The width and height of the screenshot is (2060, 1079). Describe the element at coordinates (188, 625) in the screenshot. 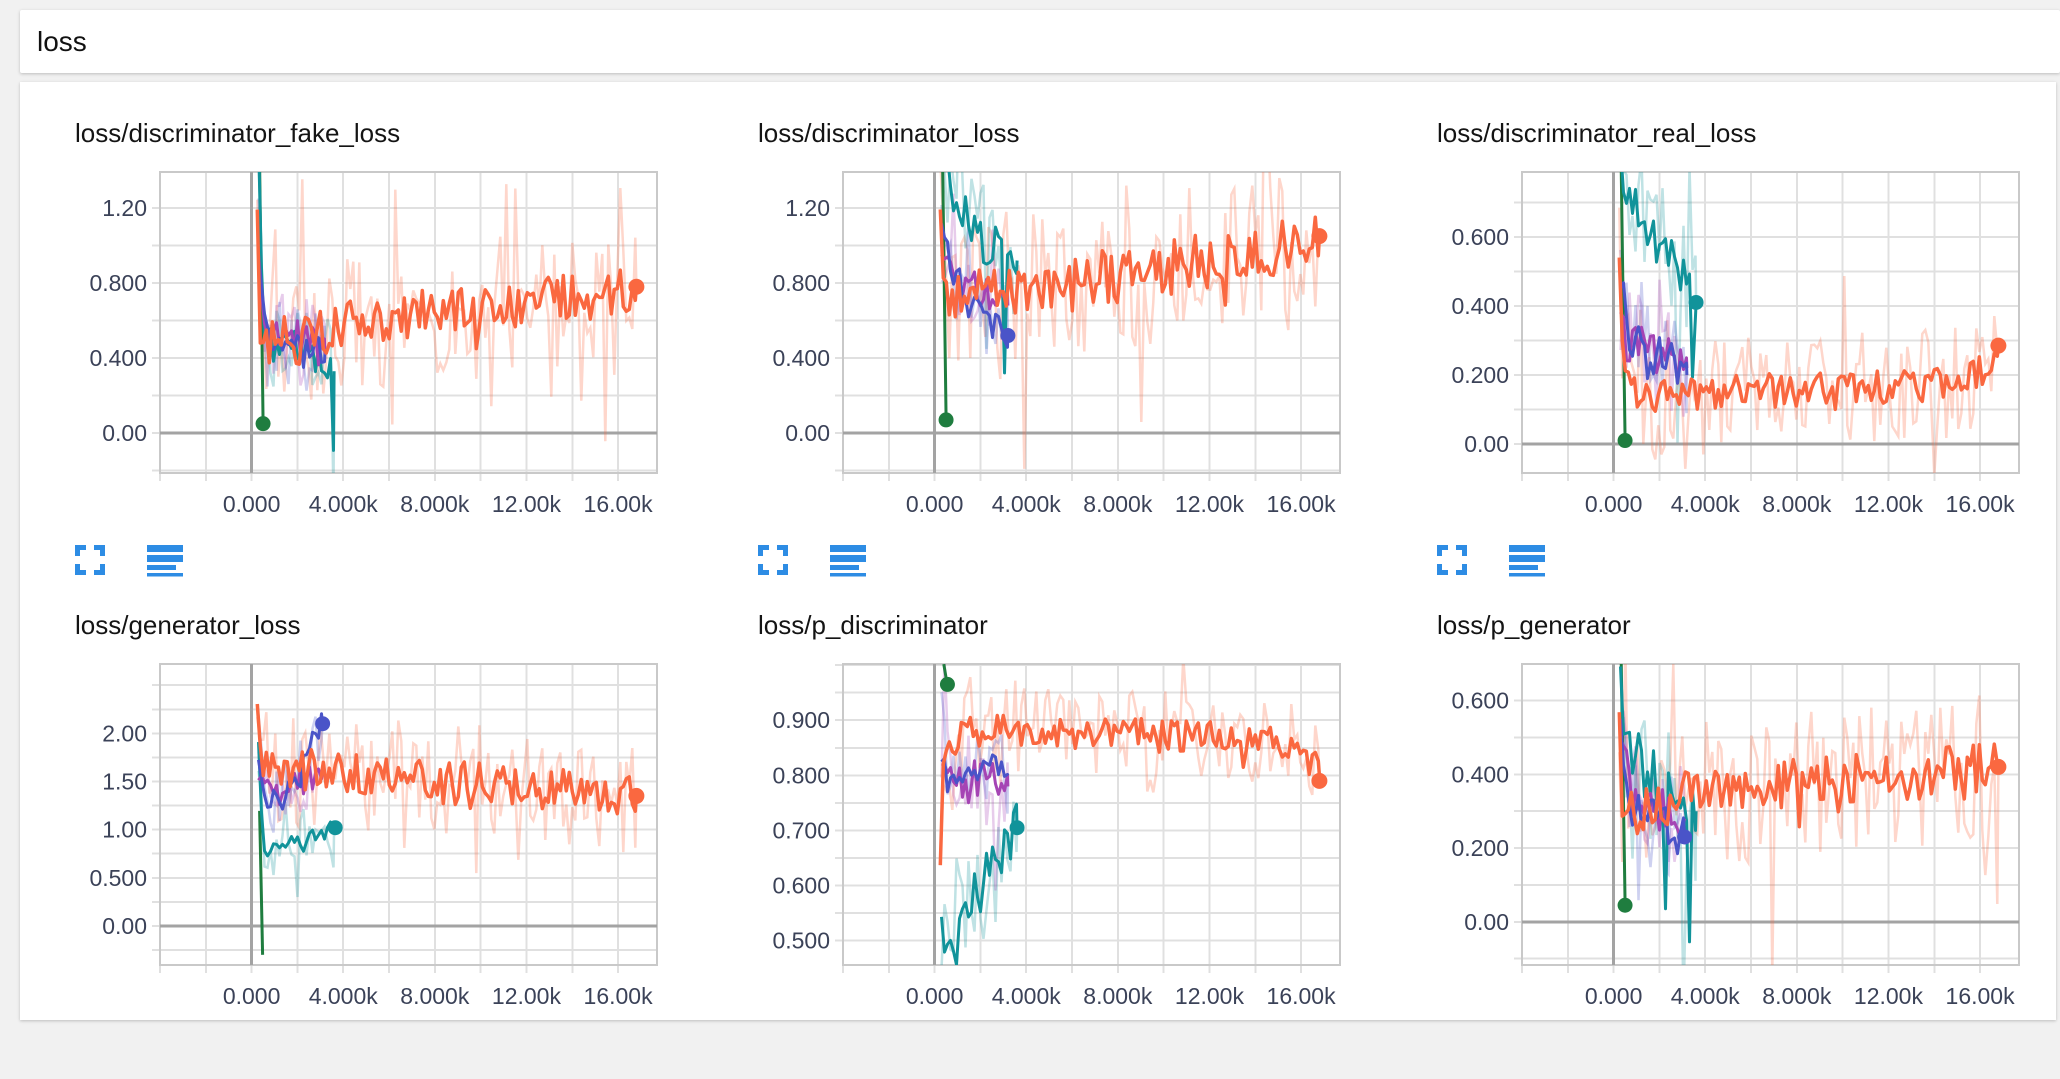

I see `chart-title: loss/generator_loss` at that location.